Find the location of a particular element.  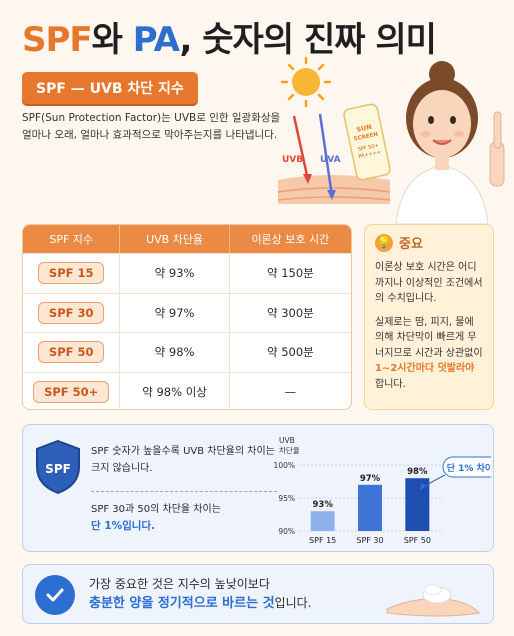

table-row: SPF 50+ 약 98% 이상 — is located at coordinates (187, 390).